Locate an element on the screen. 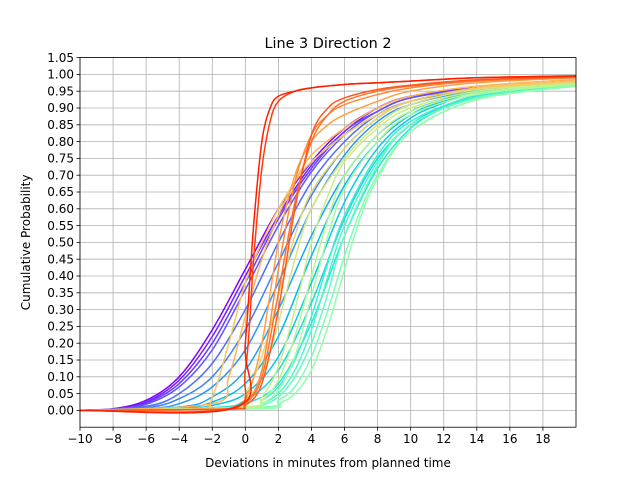 Image resolution: width=640 pixels, height=480 pixels. y-tick-label: 0.70 is located at coordinates (60, 175).